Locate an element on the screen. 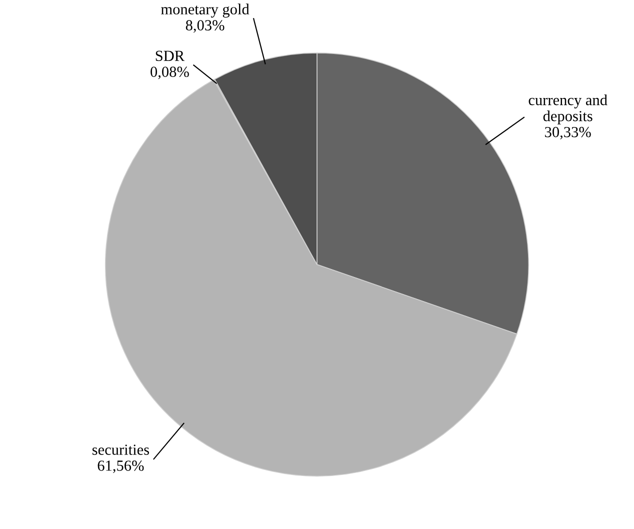 The image size is (634, 529). data-label: 61,56% is located at coordinates (121, 467).